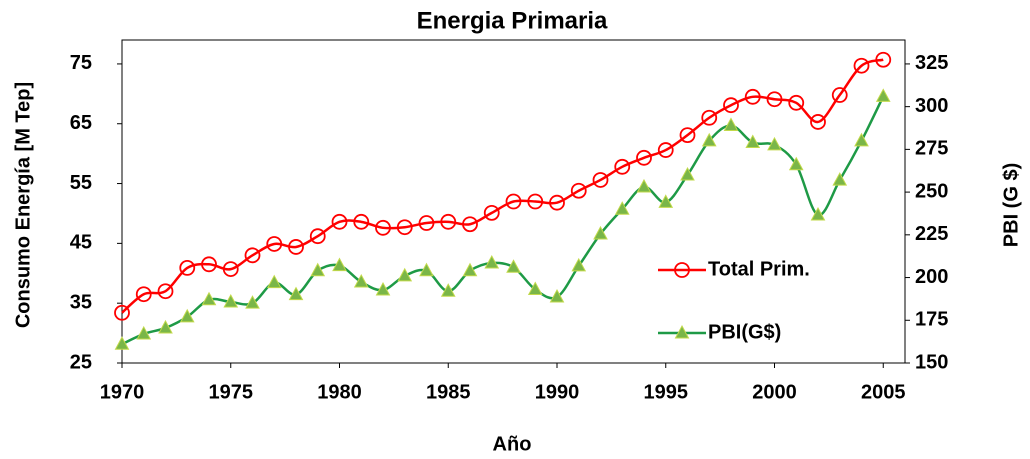  What do you see at coordinates (931, 63) in the screenshot?
I see `y2-tick-label: 325` at bounding box center [931, 63].